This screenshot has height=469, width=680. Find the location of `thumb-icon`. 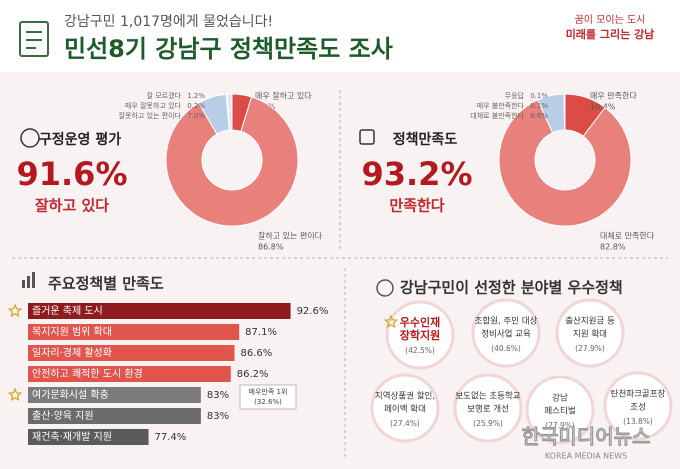

thumb-icon is located at coordinates (367, 137).